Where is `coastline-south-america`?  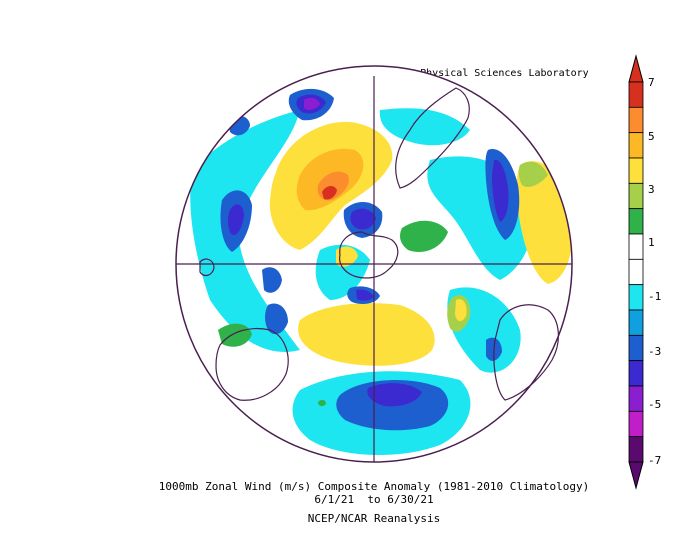 coastline-south-america is located at coordinates (432, 138).